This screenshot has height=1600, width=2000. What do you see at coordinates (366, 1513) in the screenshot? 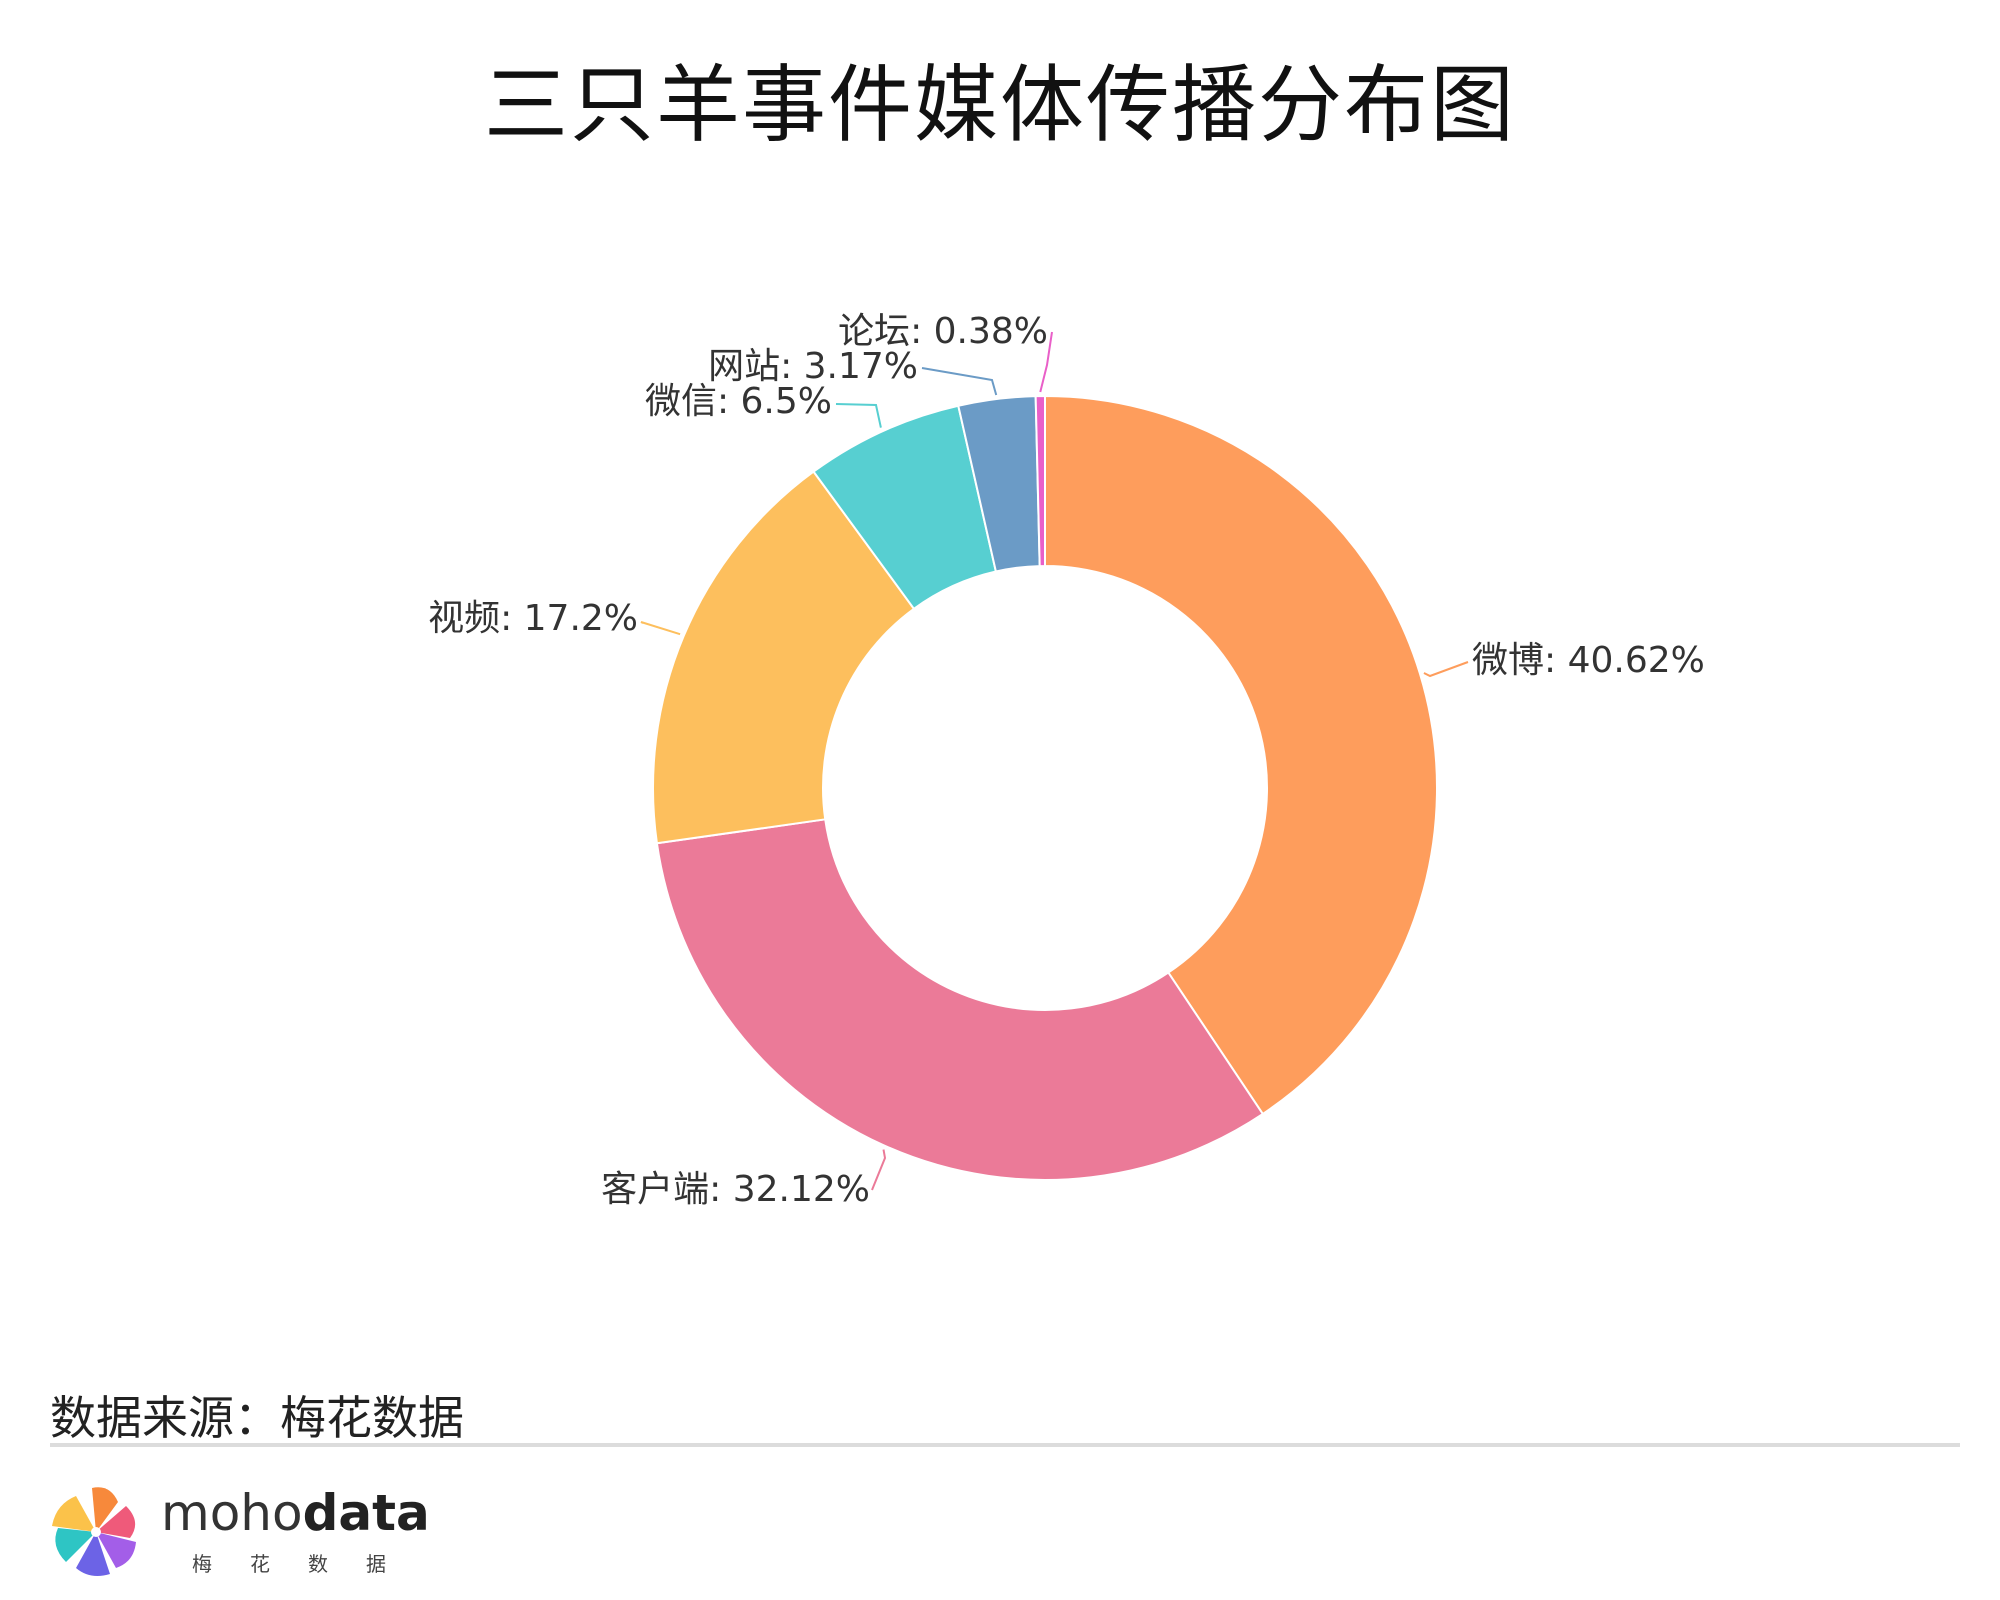
I see `brand-name-part2: data` at bounding box center [366, 1513].